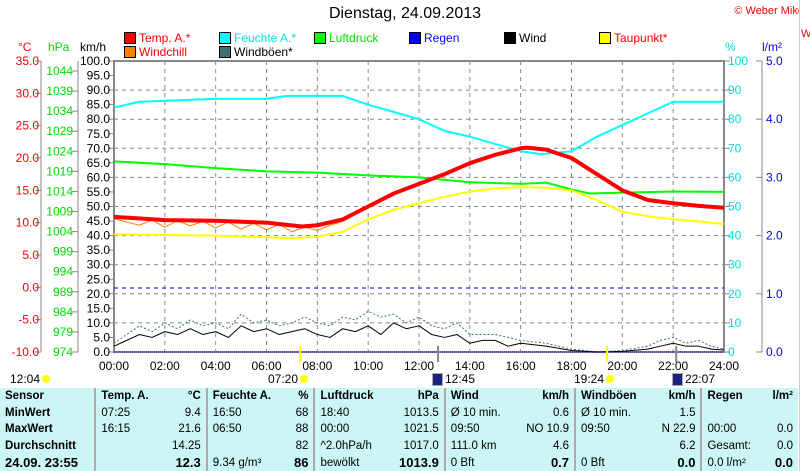 The height and width of the screenshot is (471, 810). What do you see at coordinates (350, 413) in the screenshot?
I see `table-cell: 18:40` at bounding box center [350, 413].